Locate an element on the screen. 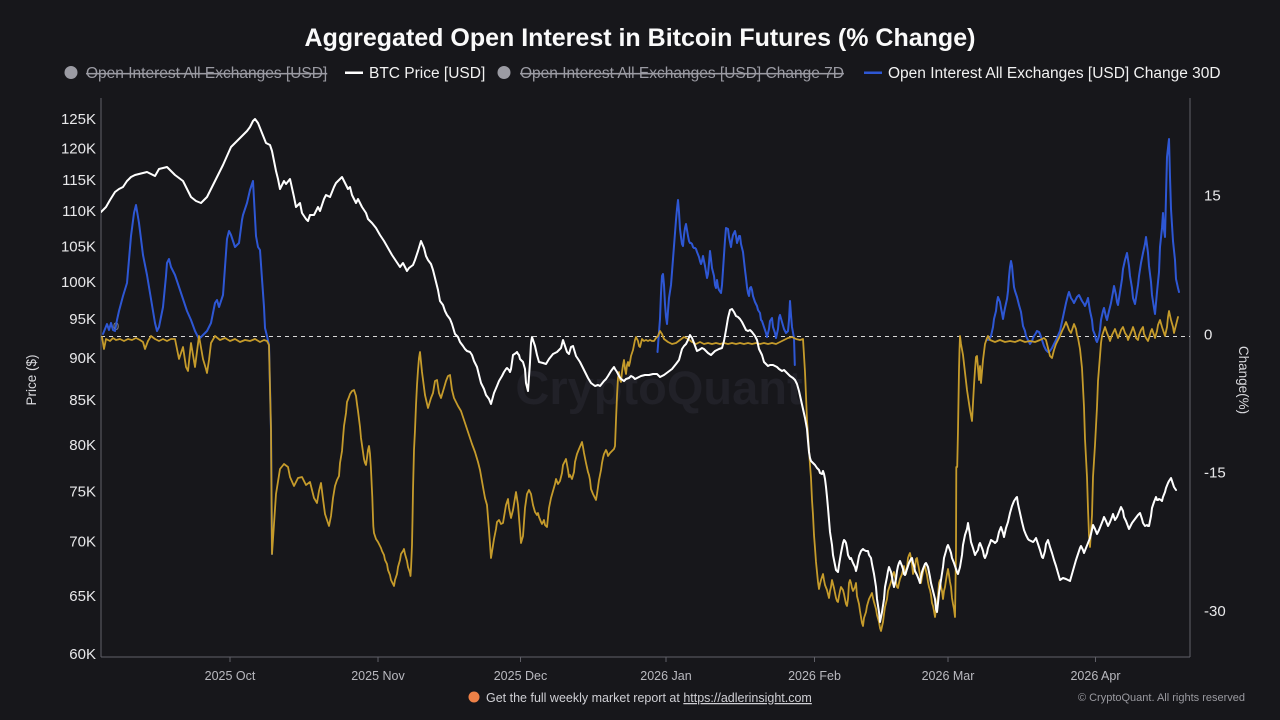 Image resolution: width=1280 pixels, height=720 pixels. svg-text: 80K is located at coordinates (82, 445).